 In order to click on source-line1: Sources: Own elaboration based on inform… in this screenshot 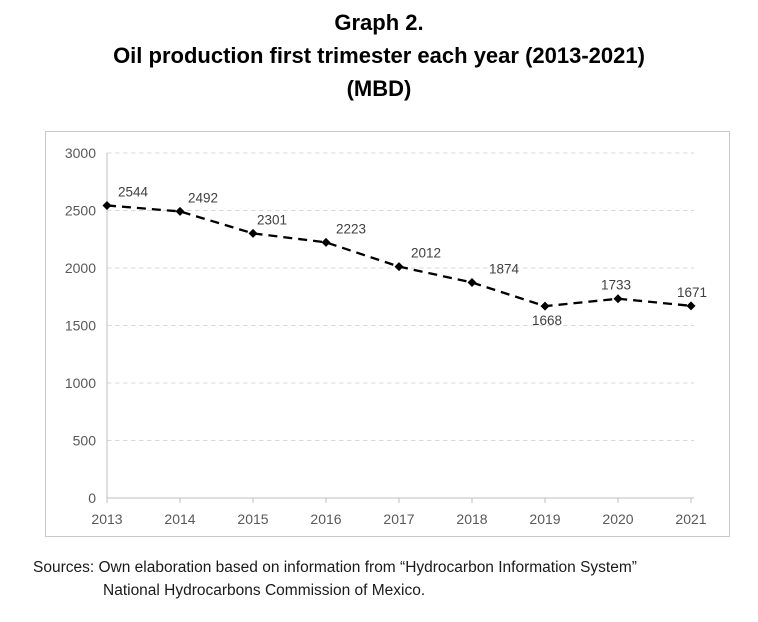, I will do `click(335, 567)`.